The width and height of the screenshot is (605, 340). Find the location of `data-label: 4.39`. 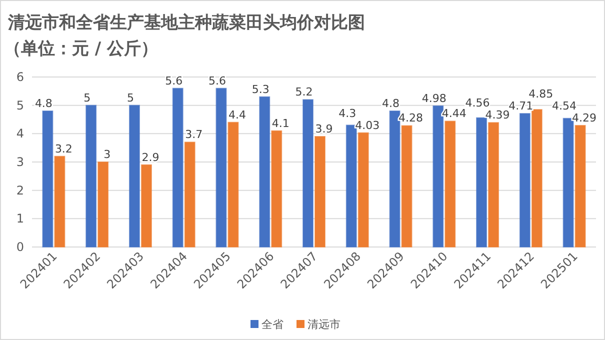

data-label: 4.39 is located at coordinates (497, 115).